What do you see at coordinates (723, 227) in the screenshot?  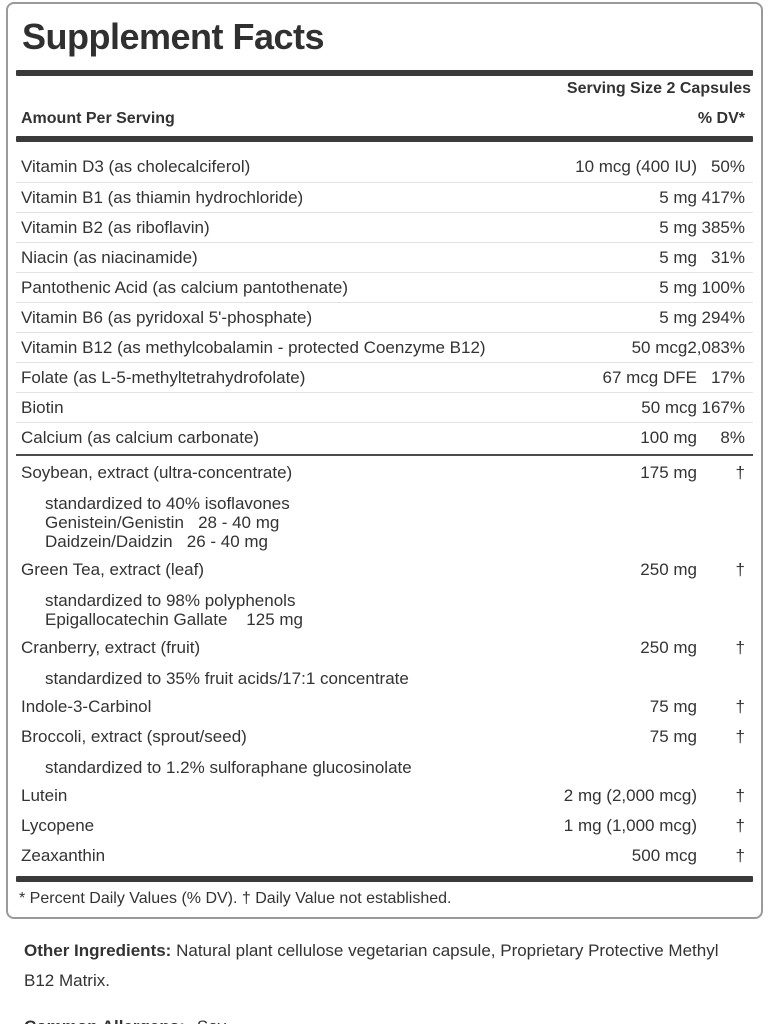 I see `ingredient-dv: 385%` at bounding box center [723, 227].